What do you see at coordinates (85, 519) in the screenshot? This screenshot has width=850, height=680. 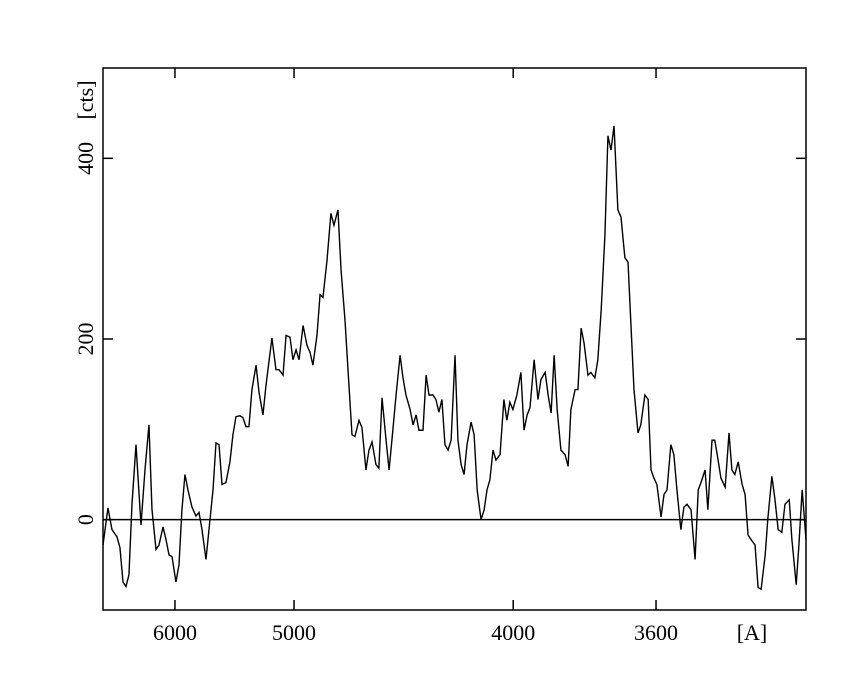 I see `y-tick-label: 0` at bounding box center [85, 519].